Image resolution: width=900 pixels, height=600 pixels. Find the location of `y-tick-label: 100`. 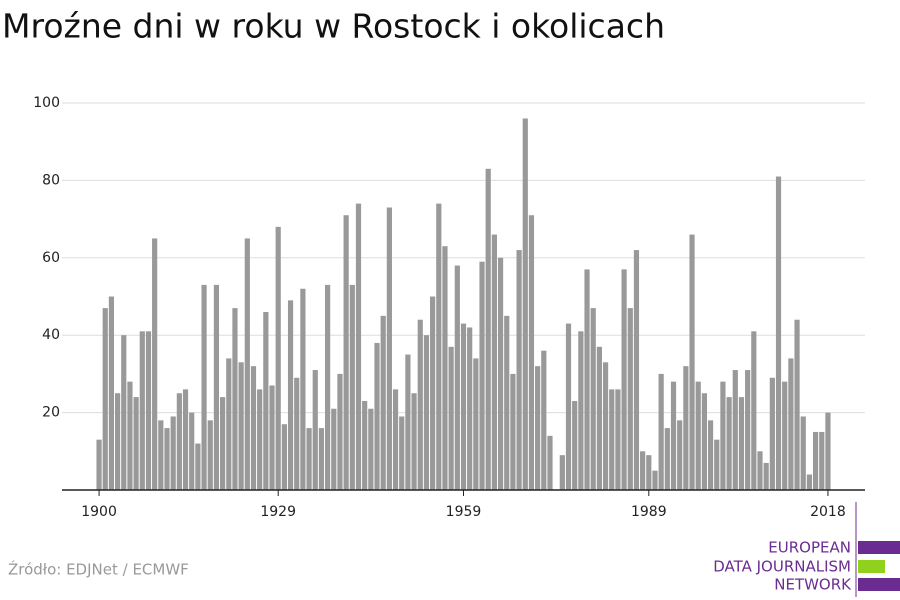

y-tick-label: 100 is located at coordinates (46, 103).